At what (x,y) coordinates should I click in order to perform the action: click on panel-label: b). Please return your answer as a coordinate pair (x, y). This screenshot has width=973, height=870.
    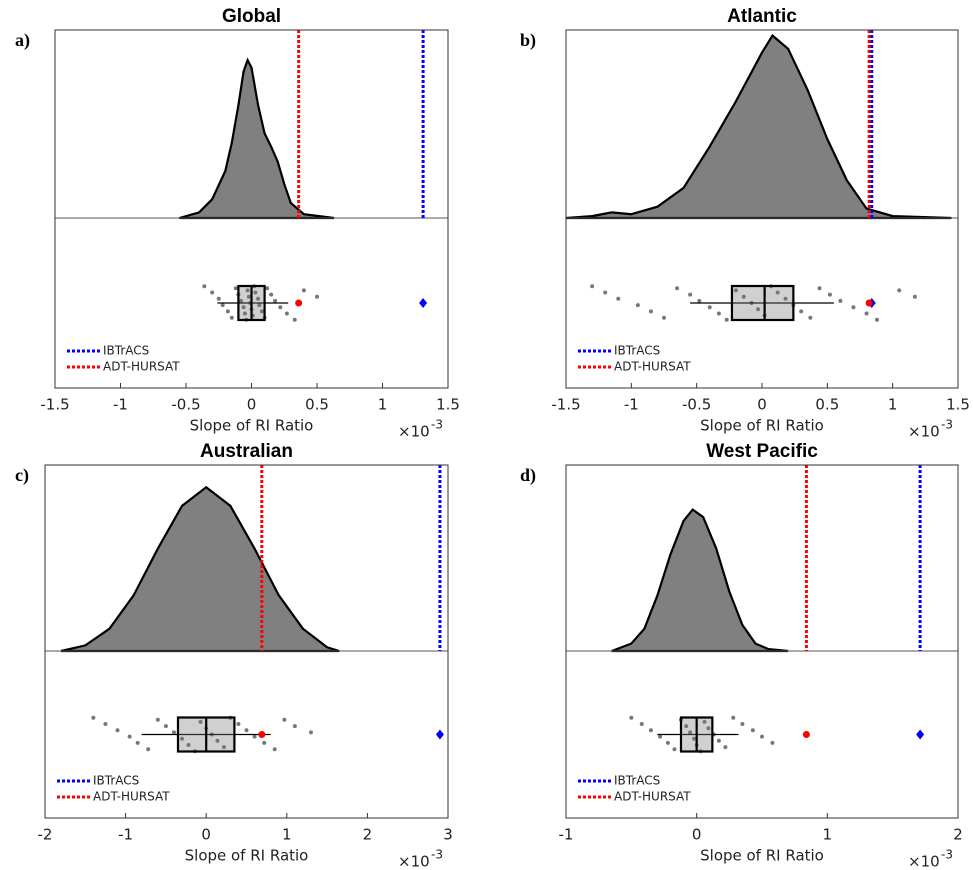
    Looking at the image, I should click on (528, 40).